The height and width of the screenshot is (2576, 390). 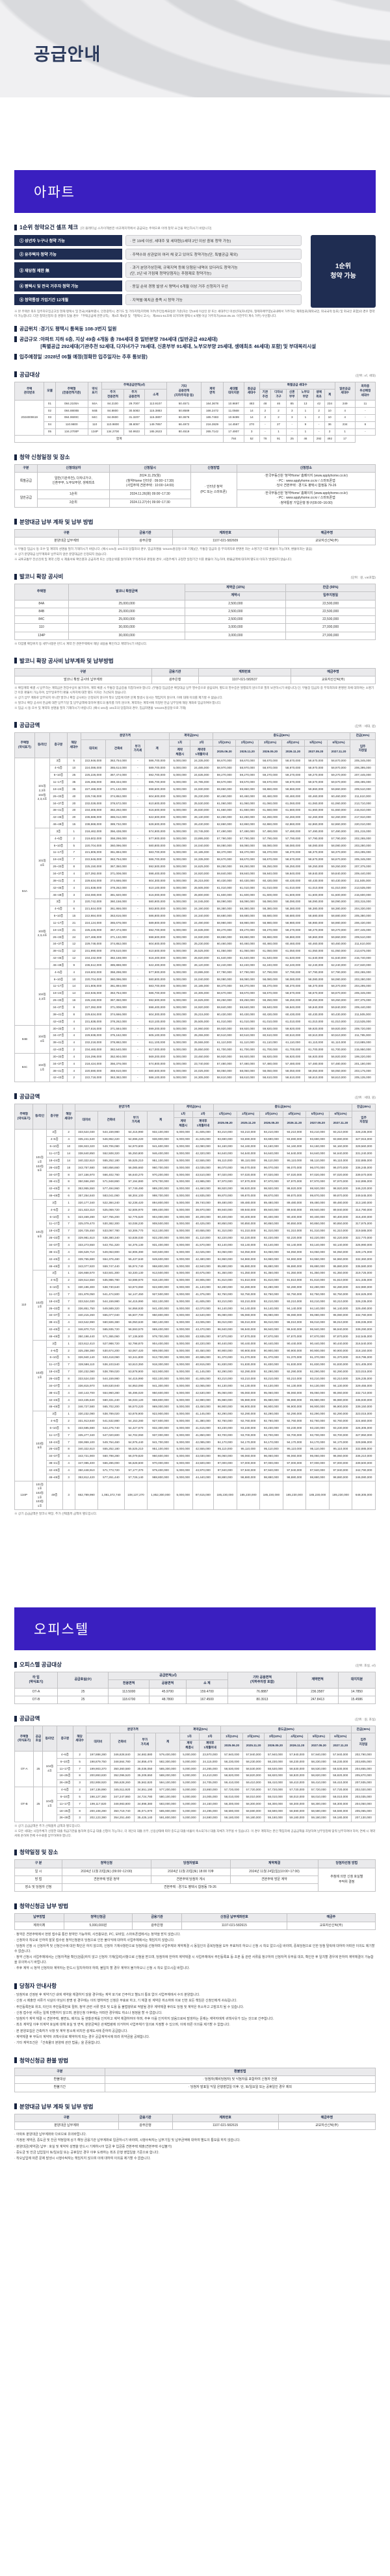 What do you see at coordinates (94, 810) in the screenshot?
I see `cell: 234,308,000` at bounding box center [94, 810].